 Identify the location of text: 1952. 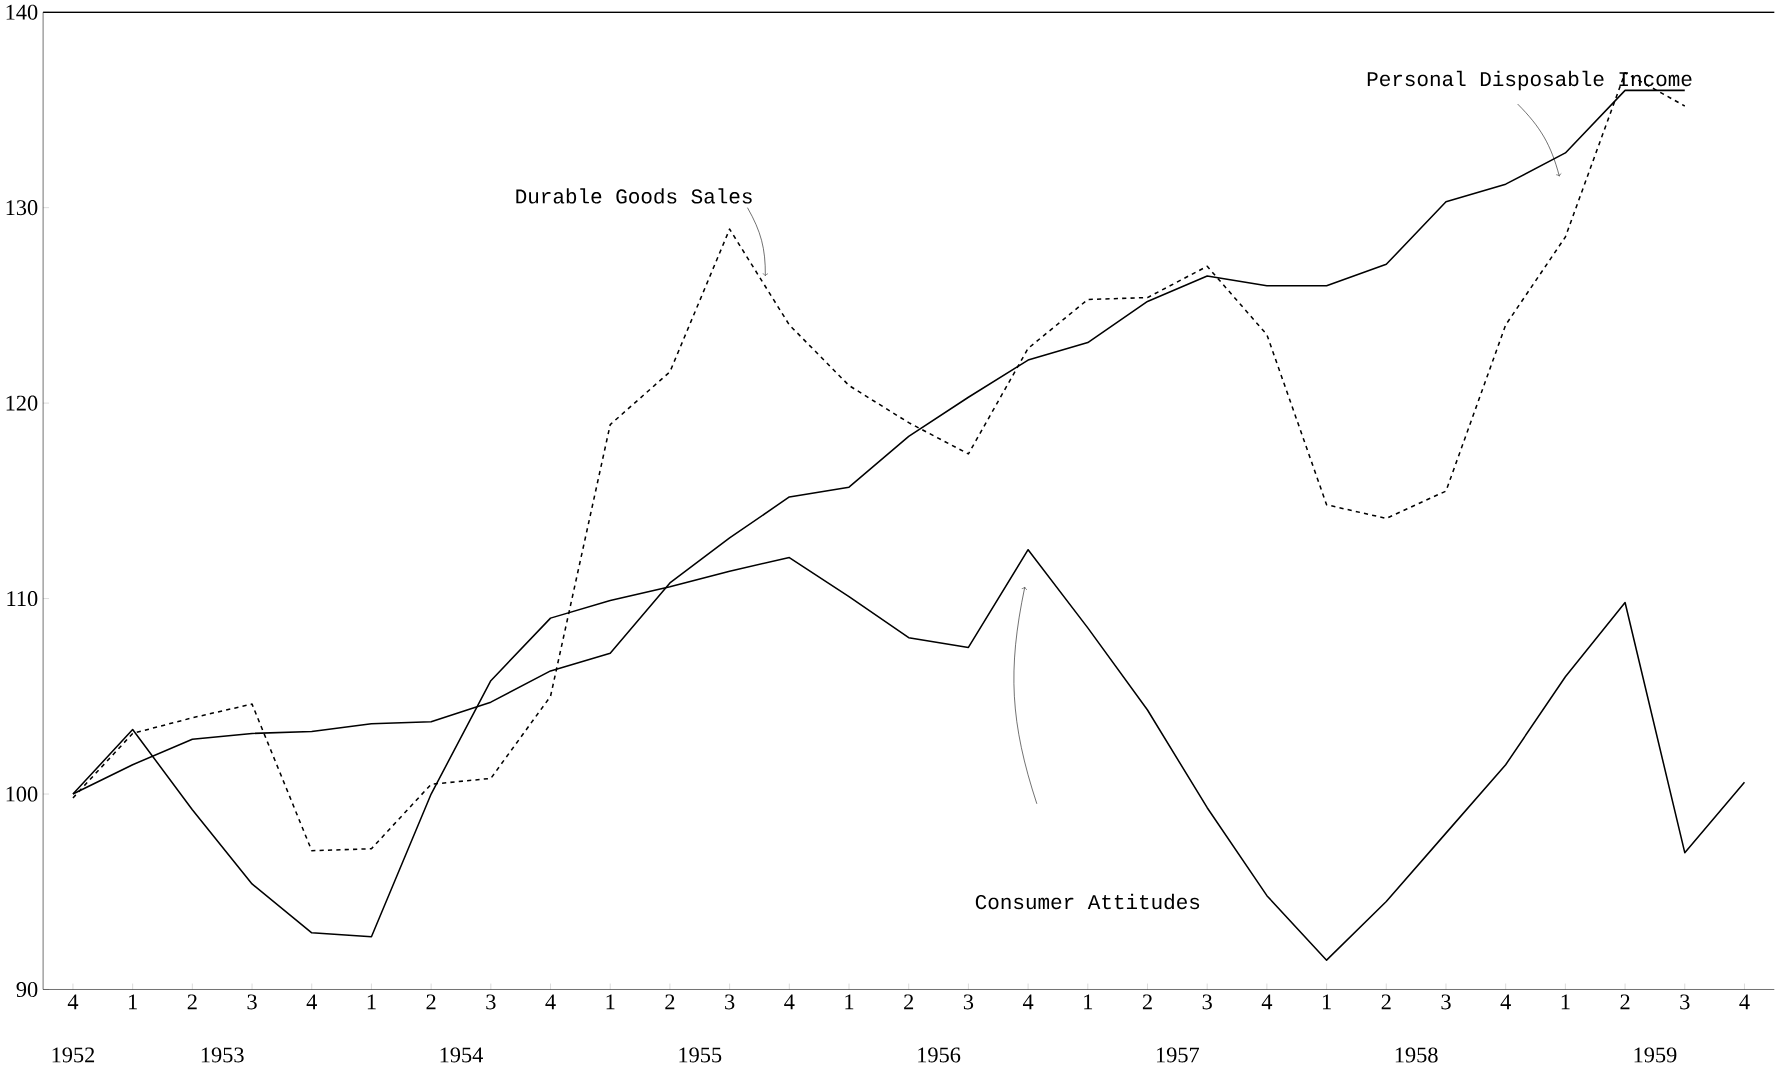
(73, 1055).